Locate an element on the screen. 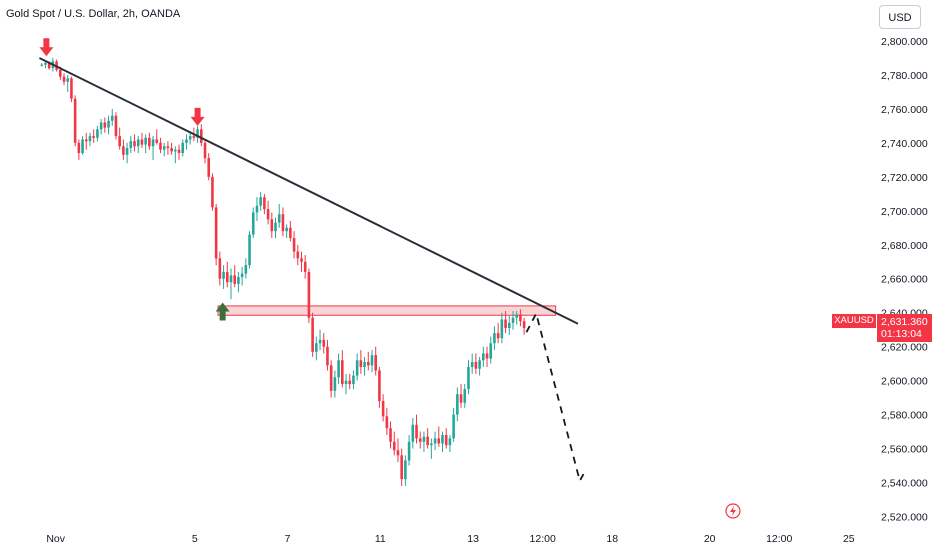 The width and height of the screenshot is (932, 550). x-tick-label: 12:00 is located at coordinates (543, 539).